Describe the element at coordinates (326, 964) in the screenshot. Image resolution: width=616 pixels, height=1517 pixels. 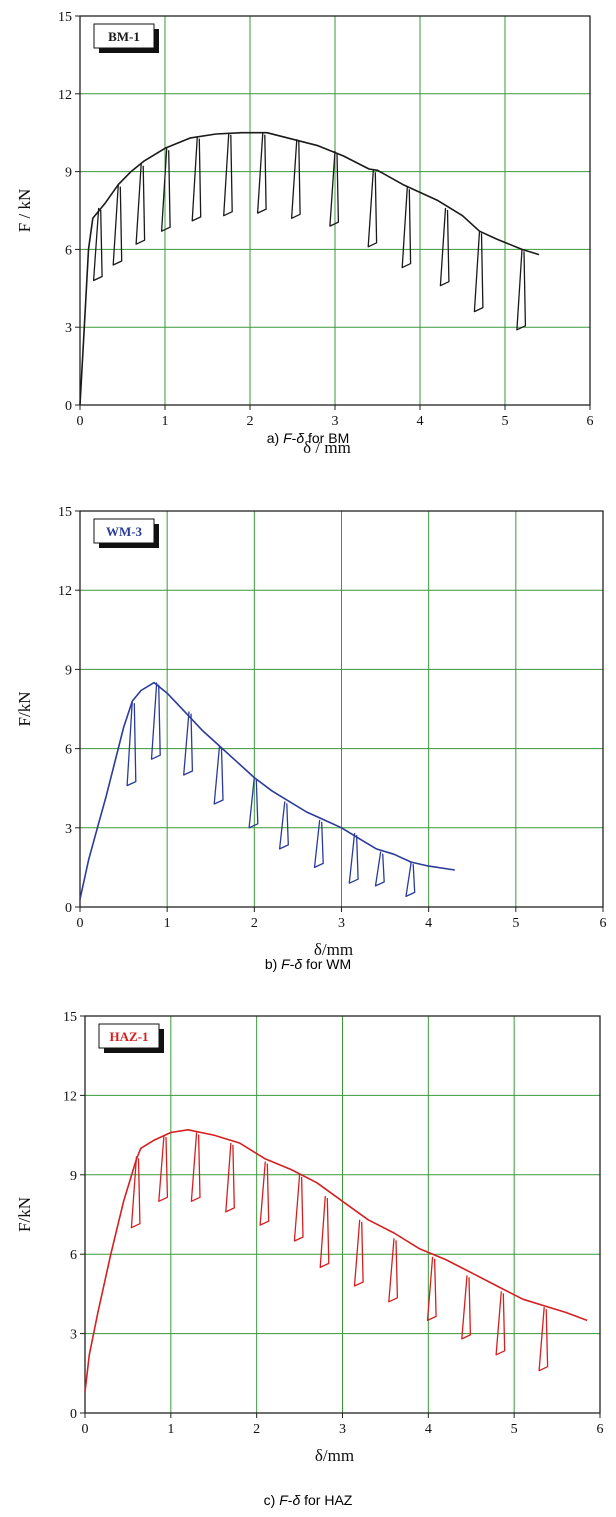
I see `caption-suffix: for WM` at that location.